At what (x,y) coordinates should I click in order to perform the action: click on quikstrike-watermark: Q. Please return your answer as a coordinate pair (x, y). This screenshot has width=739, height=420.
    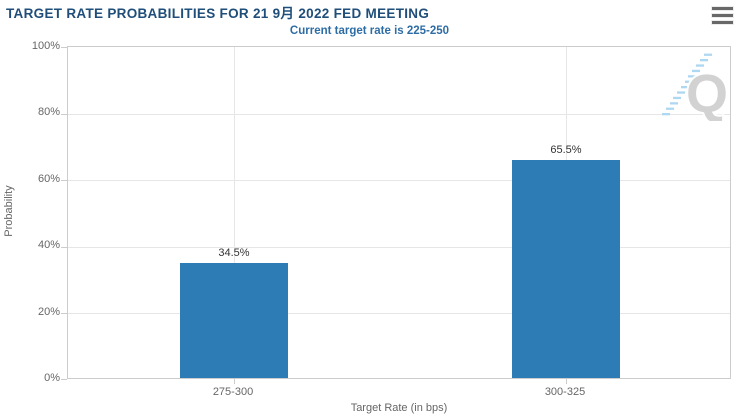
    Looking at the image, I should click on (696, 87).